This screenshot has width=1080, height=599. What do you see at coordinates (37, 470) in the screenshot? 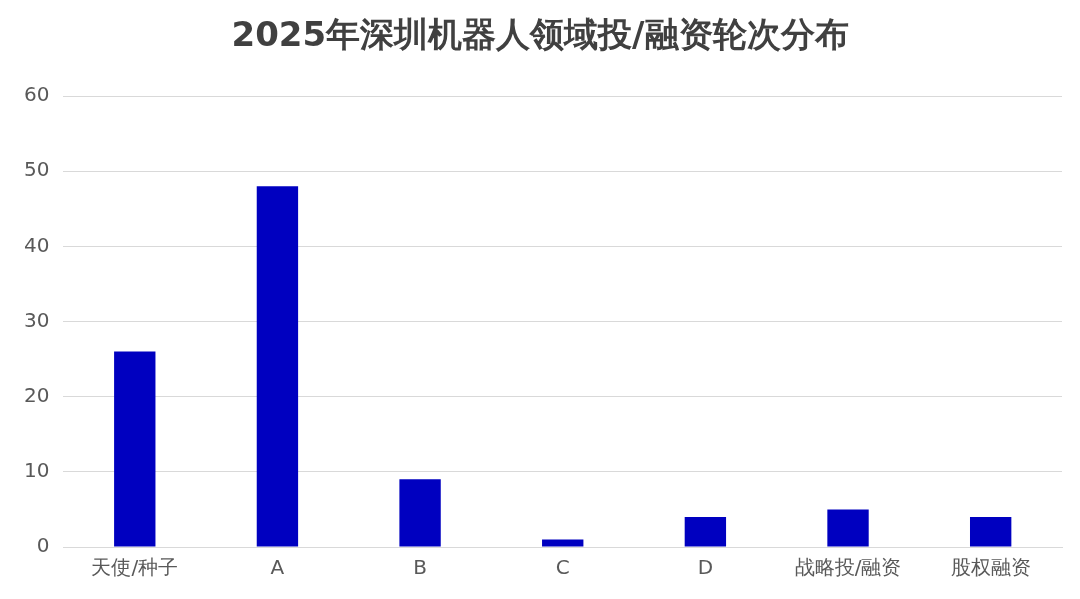
I see `y-tick-label: 10` at bounding box center [37, 470].